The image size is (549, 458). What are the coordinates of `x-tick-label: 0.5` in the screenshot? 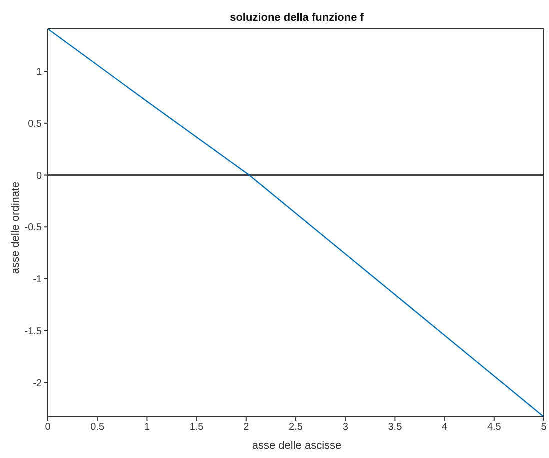 It's located at (97, 428).